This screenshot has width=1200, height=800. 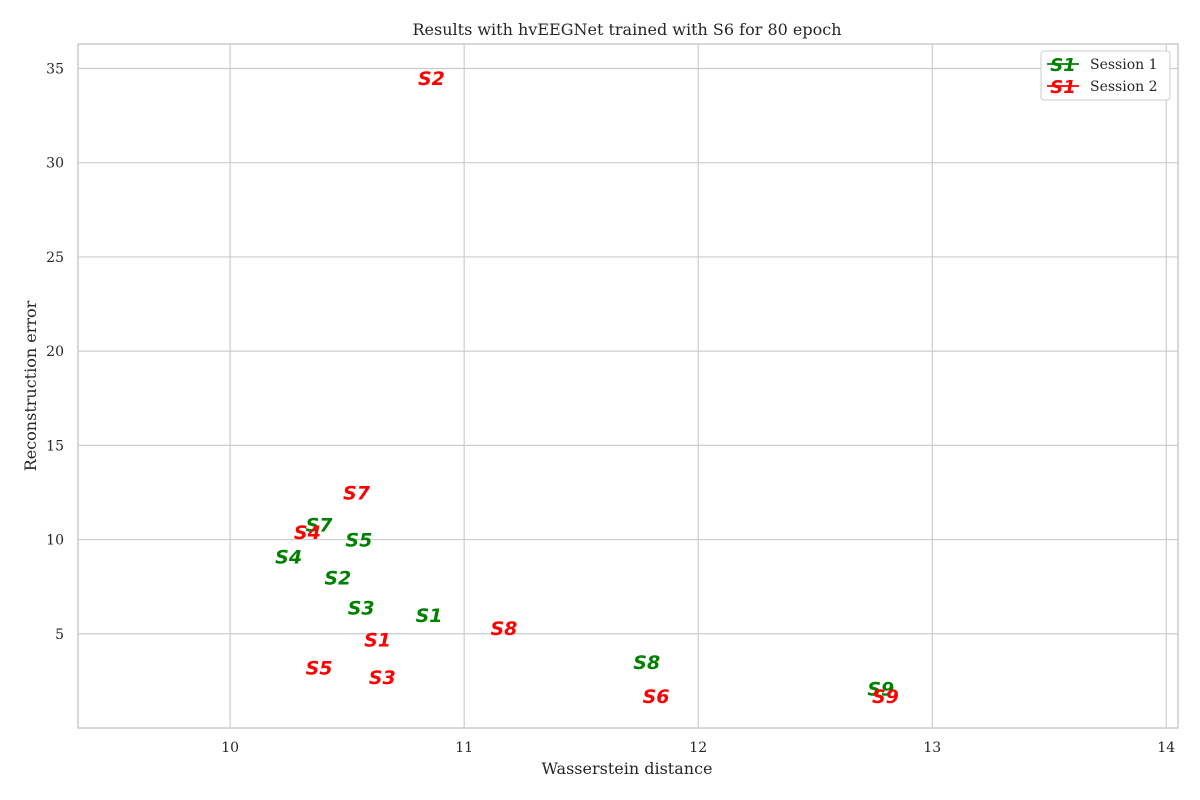 What do you see at coordinates (55, 69) in the screenshot?
I see `y-tick-label: 35` at bounding box center [55, 69].